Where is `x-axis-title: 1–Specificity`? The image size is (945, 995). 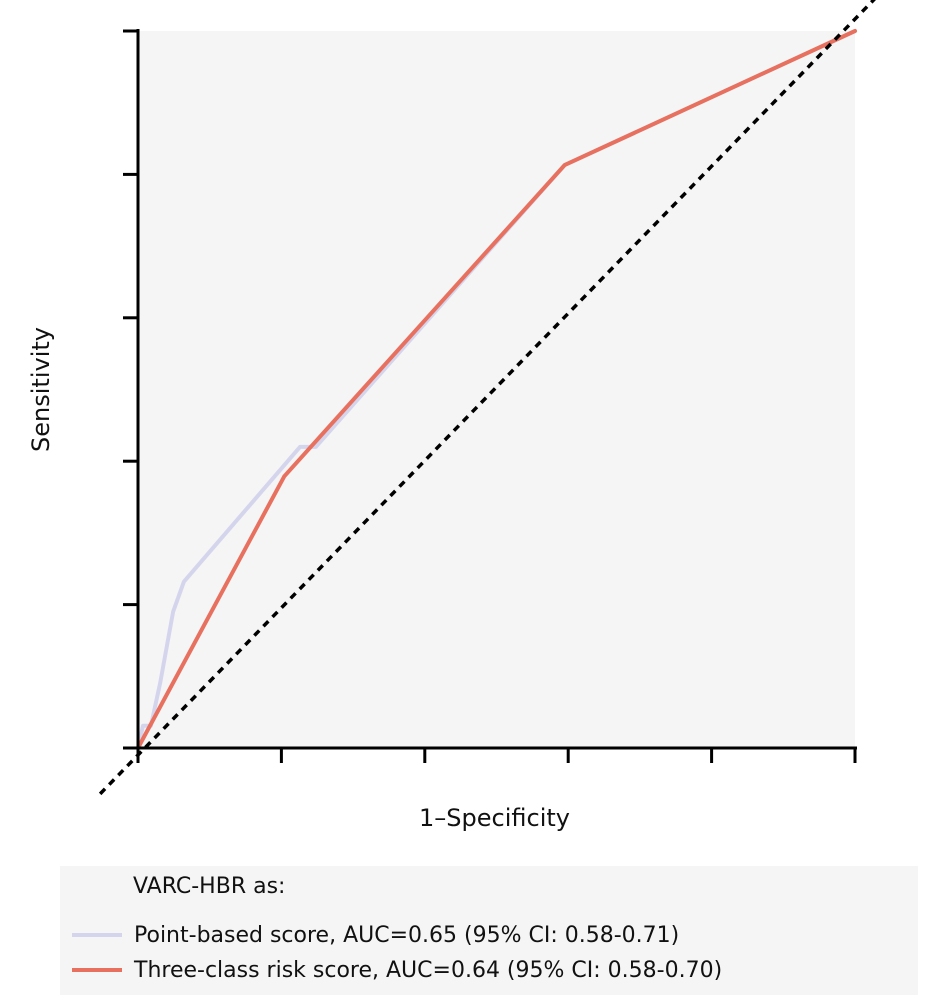 x-axis-title: 1–Specificity is located at coordinates (494, 818).